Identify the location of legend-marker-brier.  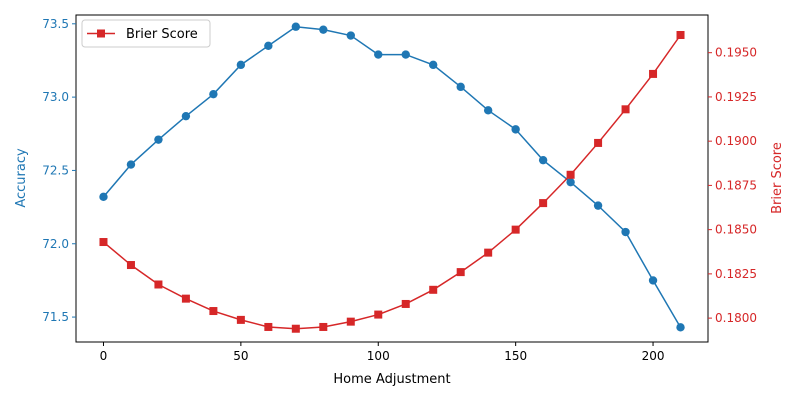
(101, 33).